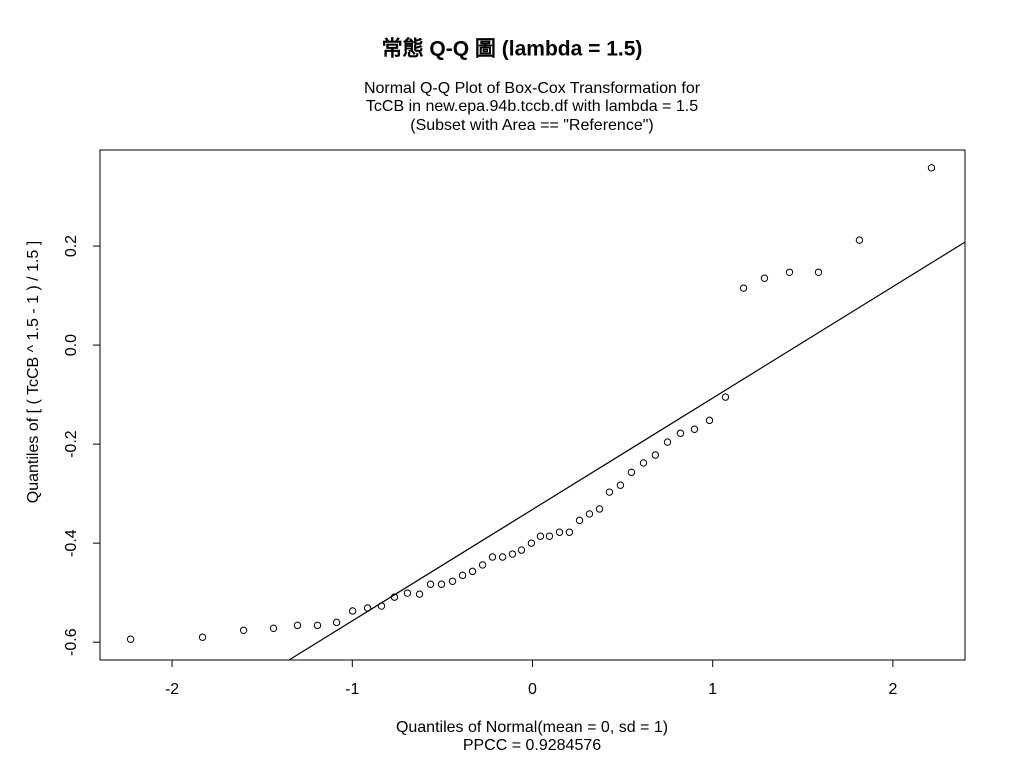 The height and width of the screenshot is (768, 1024). What do you see at coordinates (512, 49) in the screenshot?
I see `chart-title: 常態 Q-Q 圖 (lambda = 1.5)` at bounding box center [512, 49].